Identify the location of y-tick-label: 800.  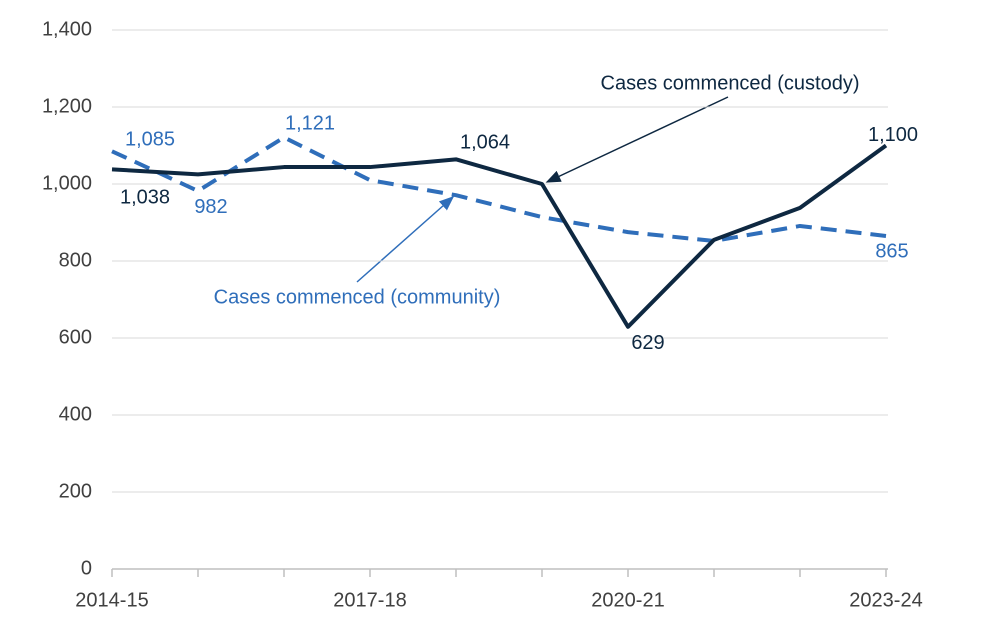
(75, 260).